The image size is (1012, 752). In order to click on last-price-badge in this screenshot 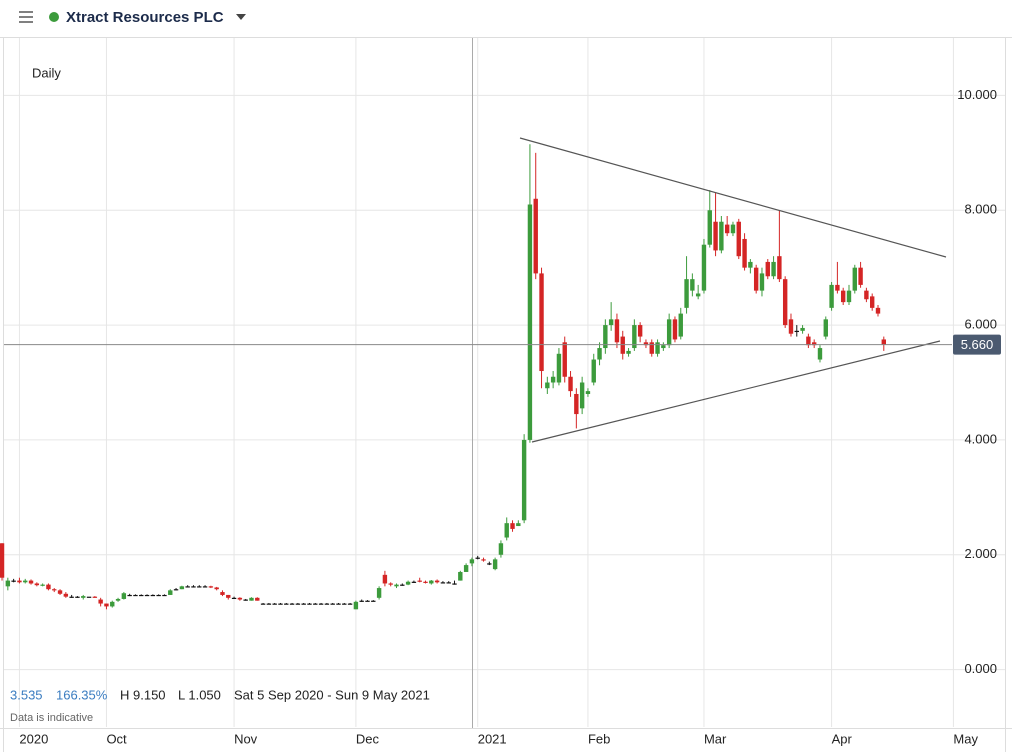, I will do `click(977, 344)`.